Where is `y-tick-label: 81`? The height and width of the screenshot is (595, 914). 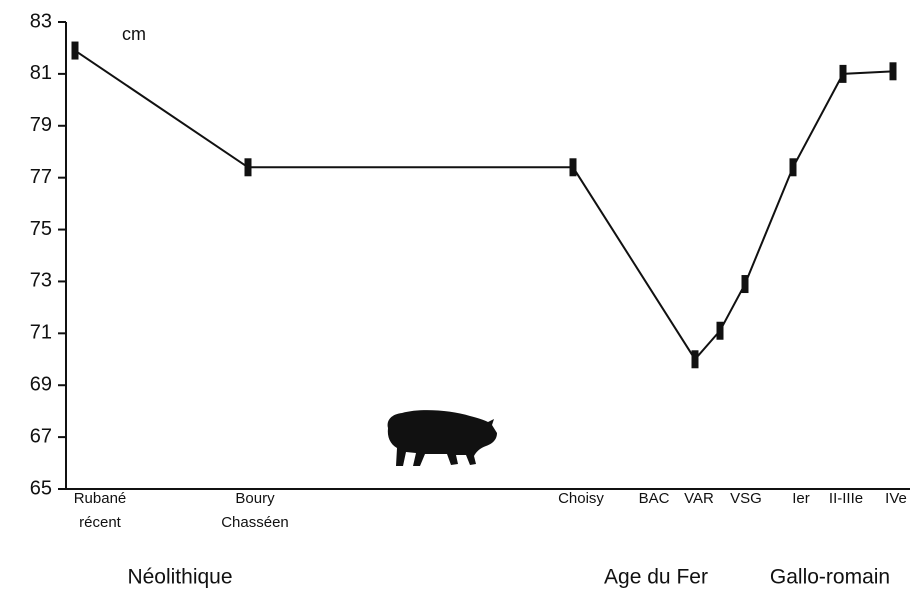 y-tick-label: 81 is located at coordinates (41, 73).